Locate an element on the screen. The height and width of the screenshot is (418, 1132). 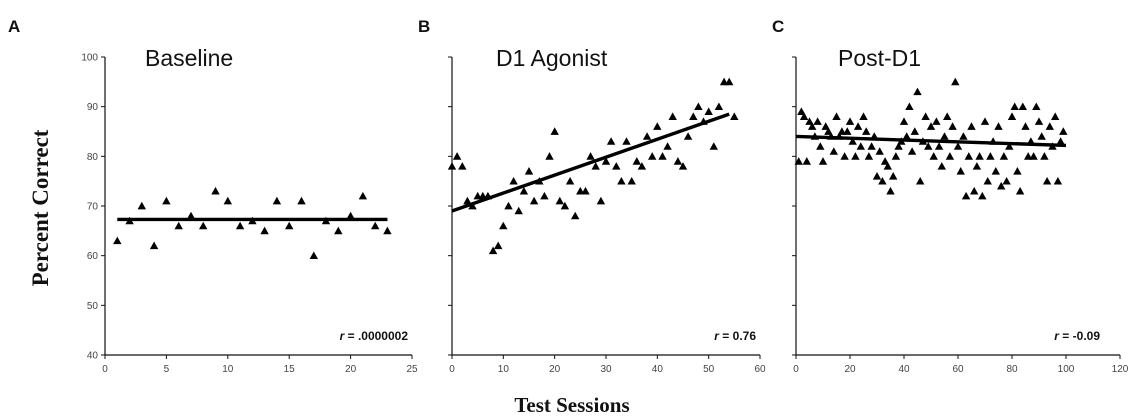
panel-title: Post-D1 is located at coordinates (879, 58).